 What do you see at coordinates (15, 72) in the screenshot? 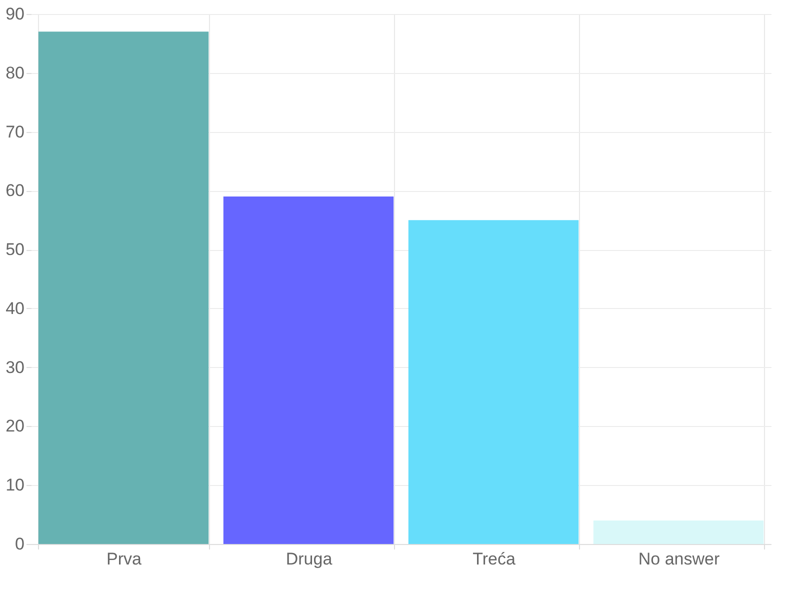
I see `y-tick-label: 80` at bounding box center [15, 72].